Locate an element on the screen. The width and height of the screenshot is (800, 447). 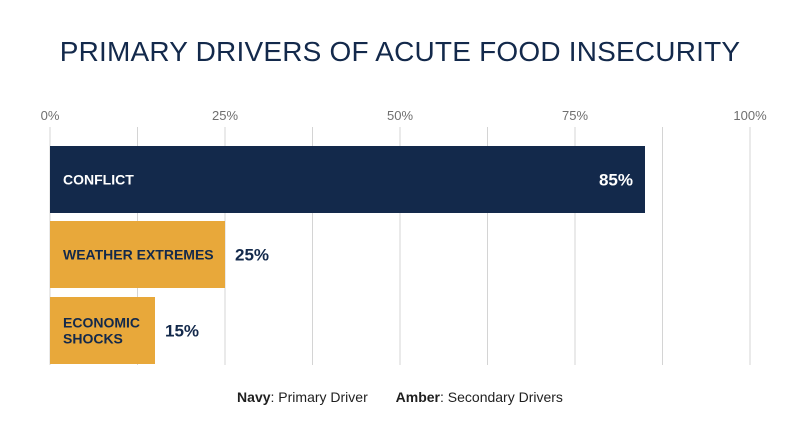
legend-sep-secondary: : is located at coordinates (442, 397).